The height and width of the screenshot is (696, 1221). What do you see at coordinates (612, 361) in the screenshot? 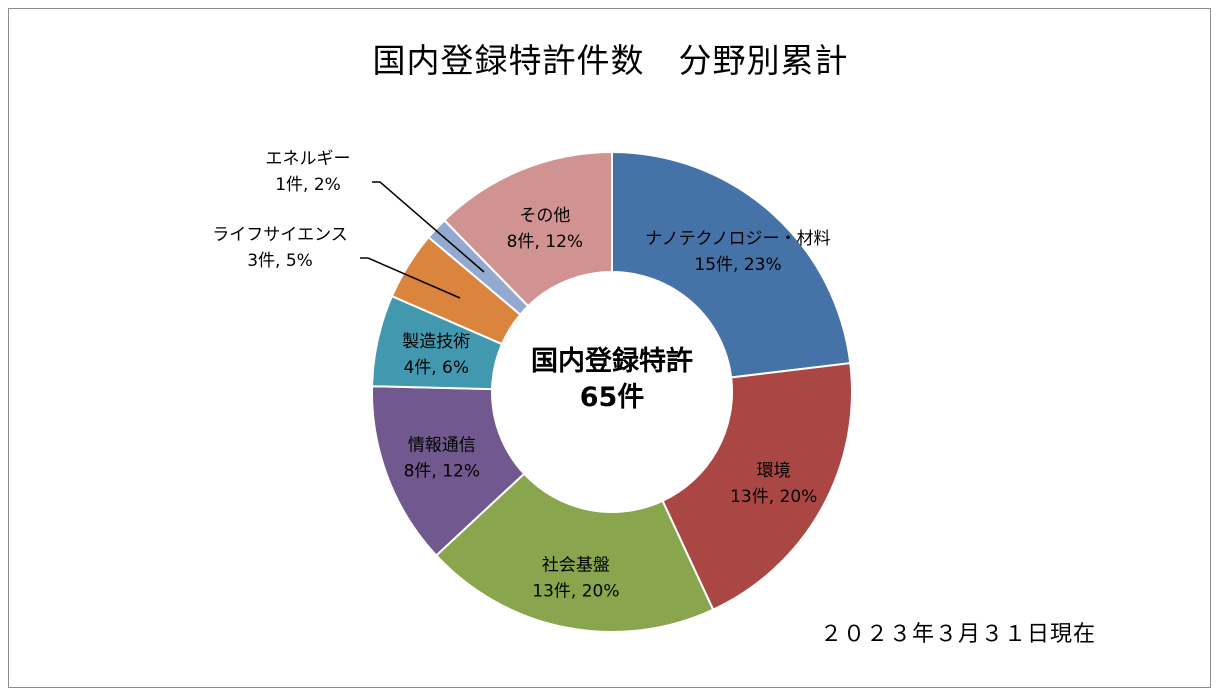
I see `center-label-line1: 国内登録特許` at bounding box center [612, 361].